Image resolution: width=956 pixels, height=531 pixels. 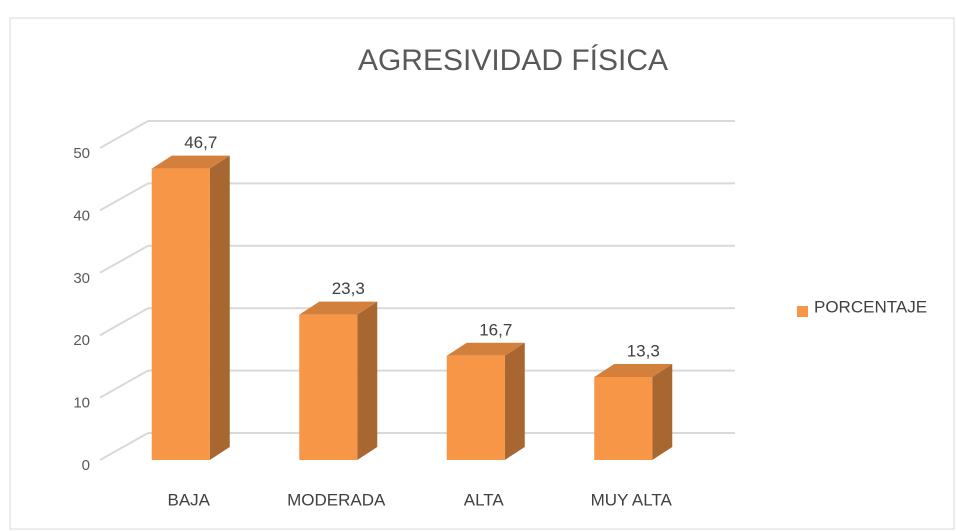 What do you see at coordinates (348, 288) in the screenshot?
I see `value-label: 23,3` at bounding box center [348, 288].